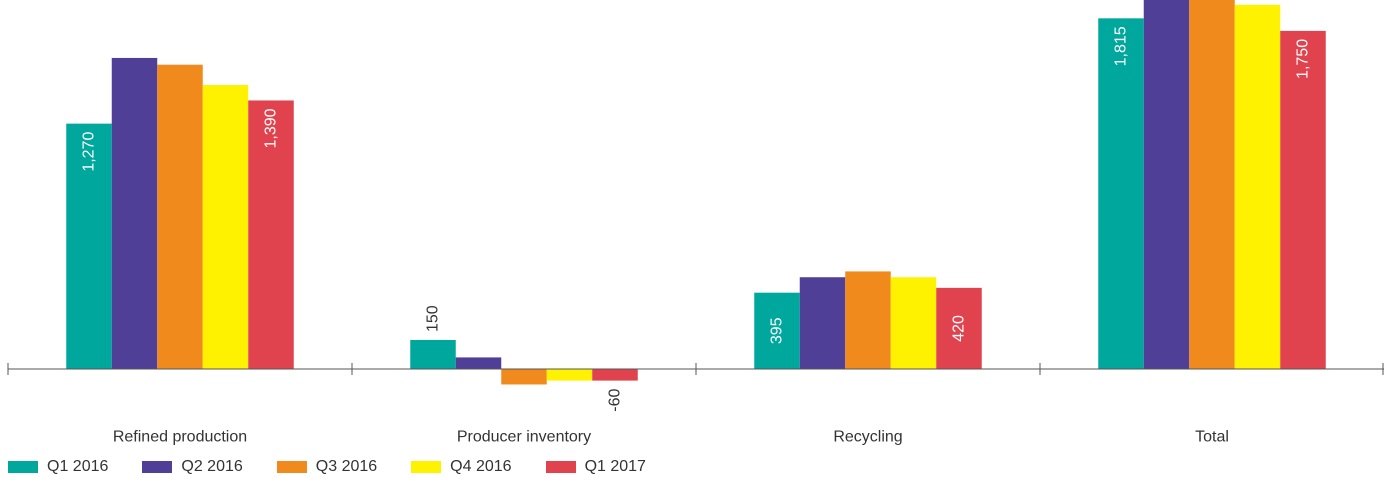  Describe the element at coordinates (1121, 46) in the screenshot. I see `data-label-q1-2016-total: 1,815` at that location.